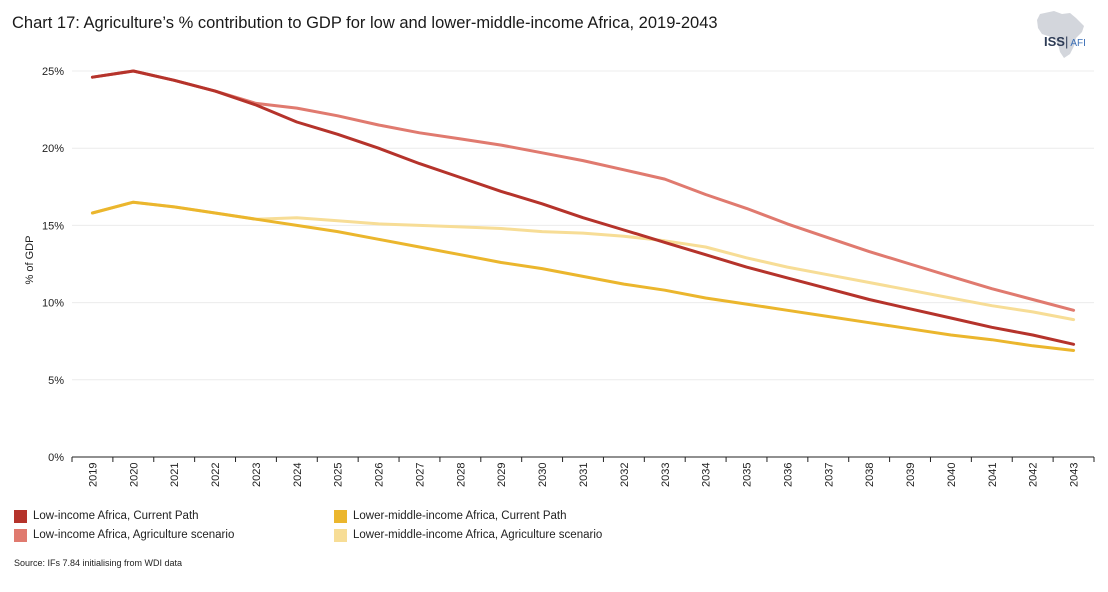  What do you see at coordinates (93, 475) in the screenshot?
I see `x-tick-label: 2019` at bounding box center [93, 475].